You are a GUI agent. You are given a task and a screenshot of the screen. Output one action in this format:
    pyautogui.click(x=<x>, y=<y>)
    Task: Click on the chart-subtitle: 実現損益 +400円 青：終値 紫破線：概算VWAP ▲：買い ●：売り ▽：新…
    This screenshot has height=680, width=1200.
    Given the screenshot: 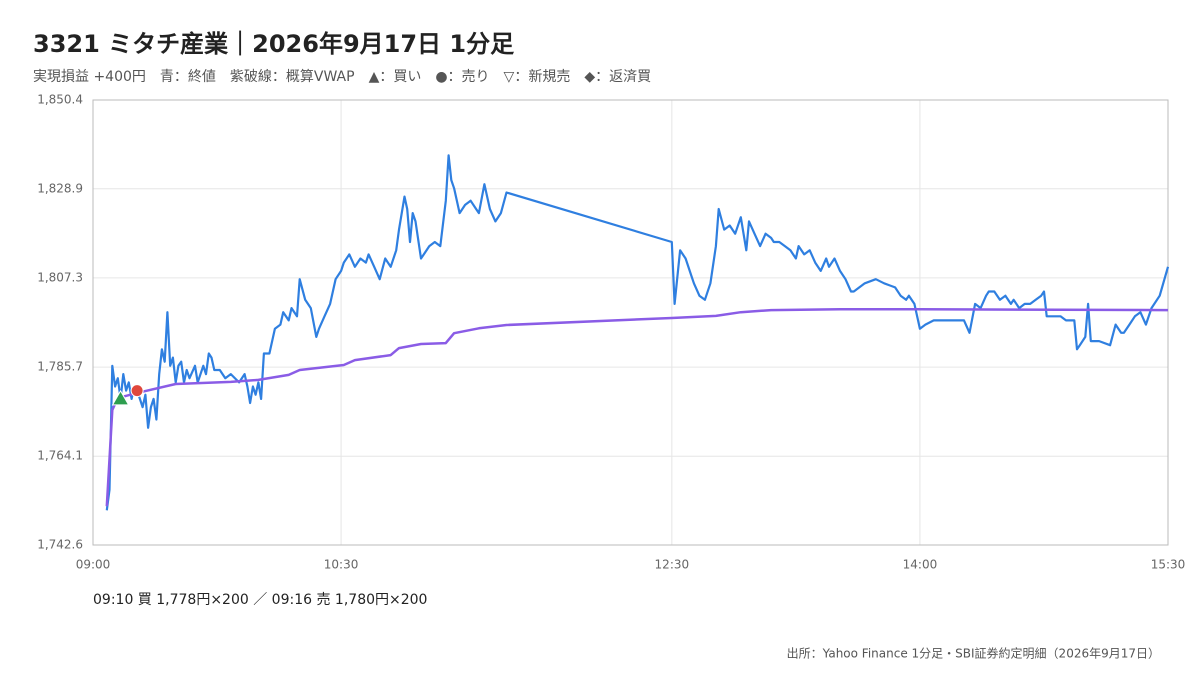 What is the action you would take?
    pyautogui.click(x=342, y=77)
    